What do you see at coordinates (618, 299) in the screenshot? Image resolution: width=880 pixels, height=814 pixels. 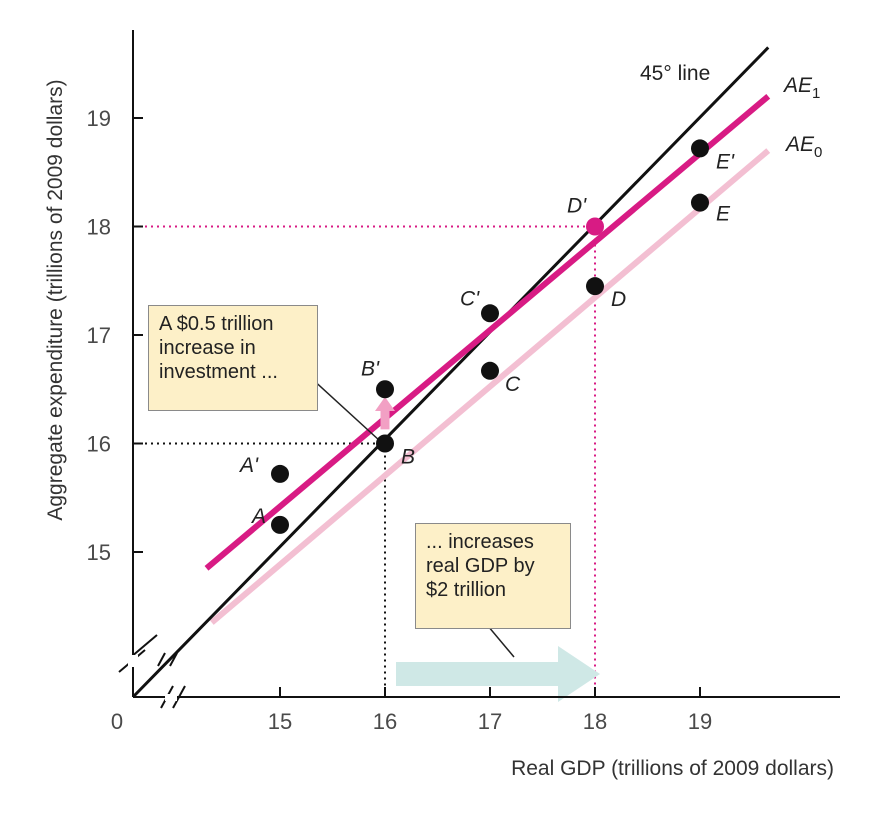 I see `point-label-D: D` at bounding box center [618, 299].